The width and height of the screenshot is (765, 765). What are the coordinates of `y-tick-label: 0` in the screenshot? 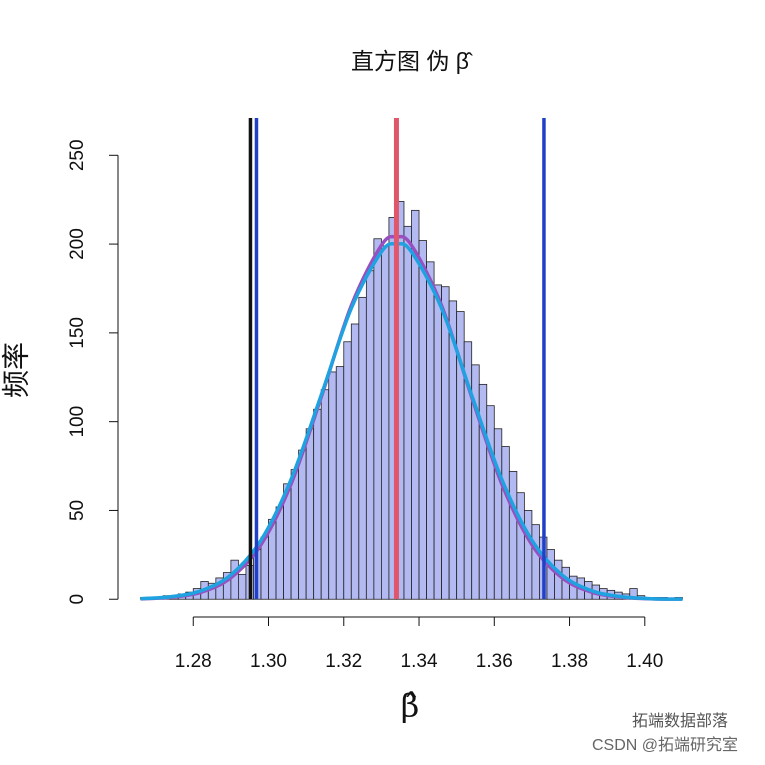 It's located at (77, 599).